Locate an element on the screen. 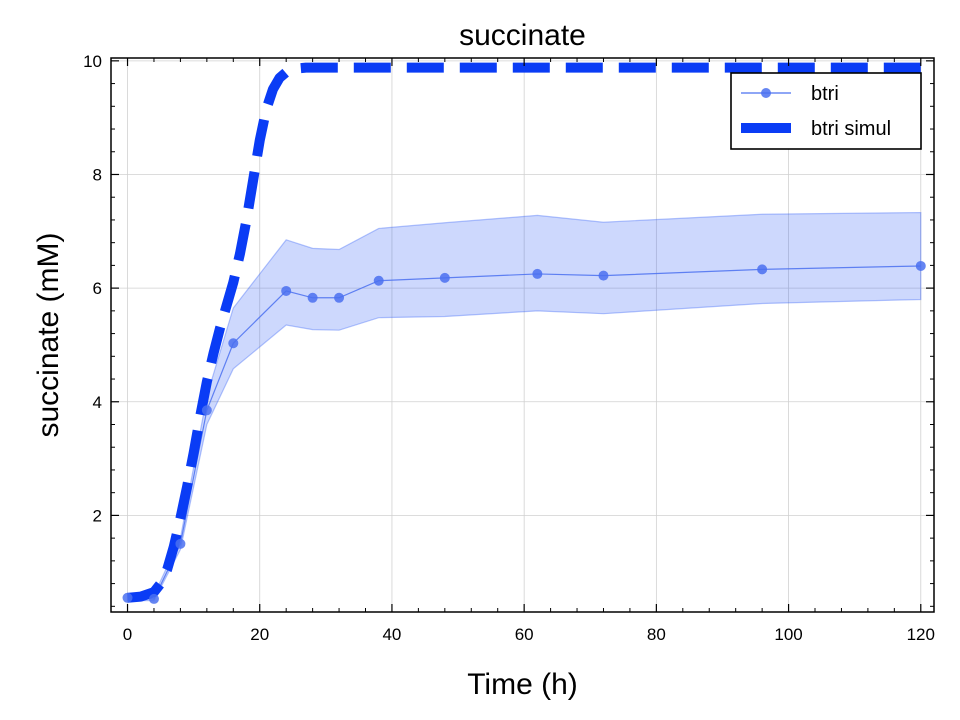 The image size is (960, 720). x-tick-label: 100 is located at coordinates (788, 634).